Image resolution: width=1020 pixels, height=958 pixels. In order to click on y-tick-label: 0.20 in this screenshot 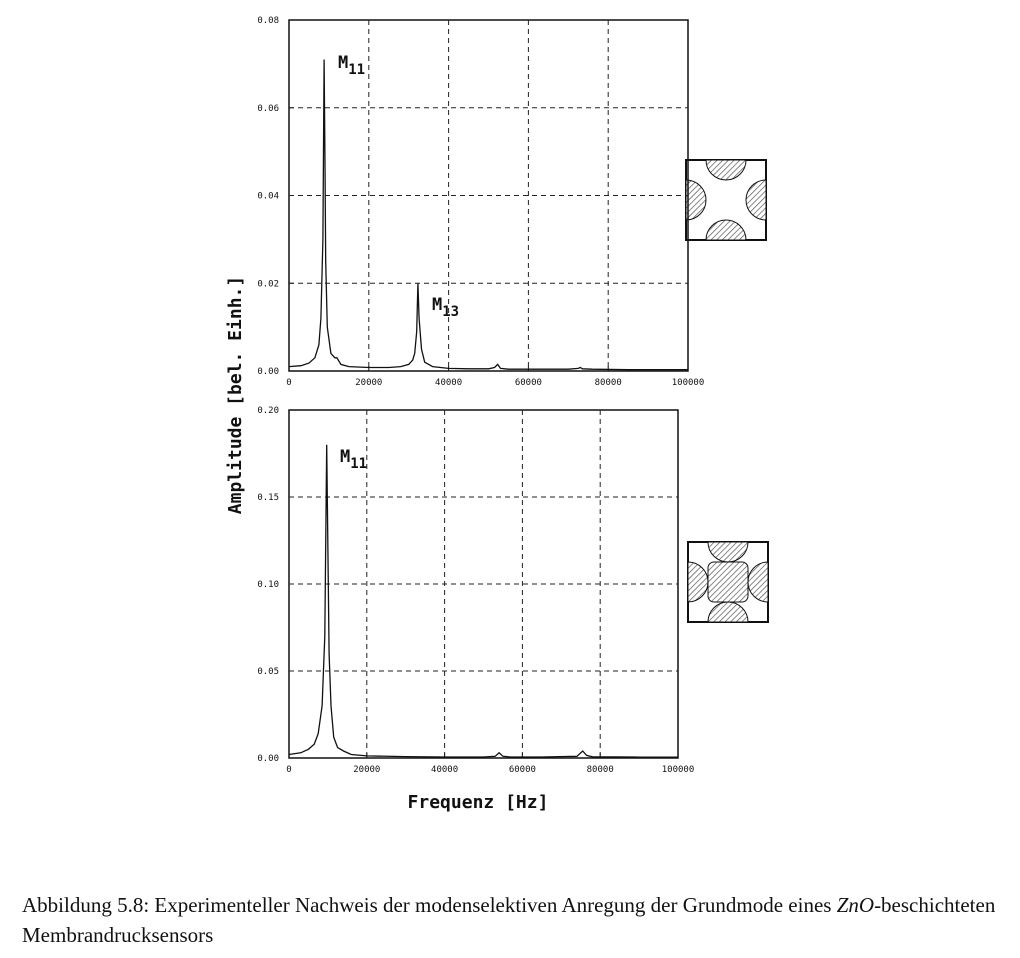, I will do `click(268, 411)`.